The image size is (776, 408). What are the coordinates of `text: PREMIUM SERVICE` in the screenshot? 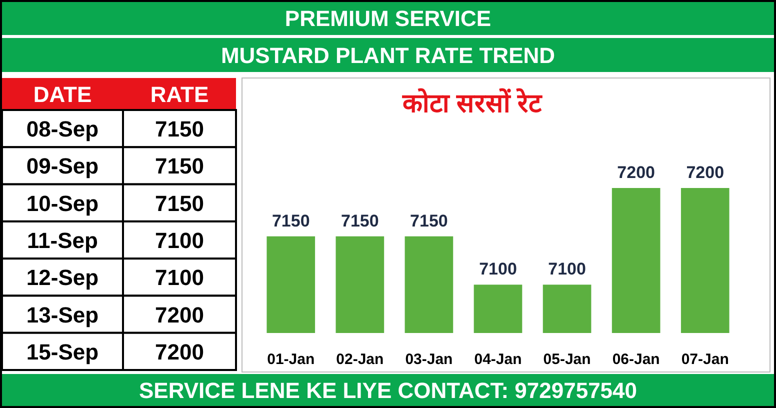 It's located at (388, 18).